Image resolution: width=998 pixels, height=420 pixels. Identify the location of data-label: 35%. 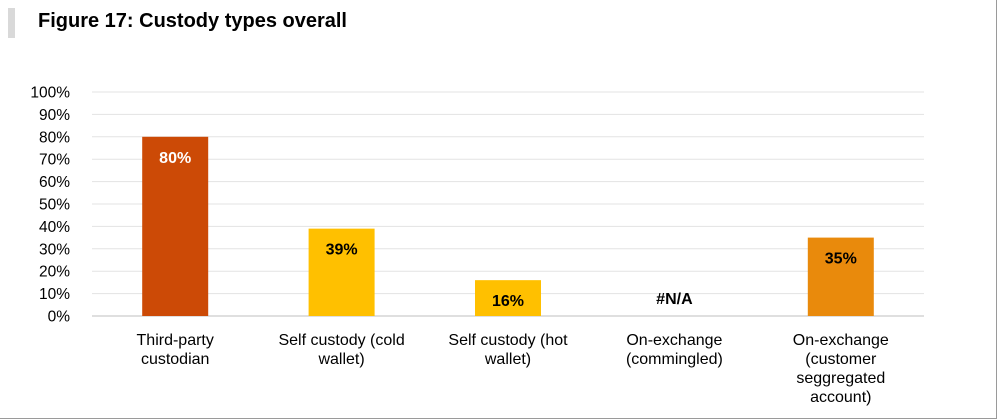
(841, 259).